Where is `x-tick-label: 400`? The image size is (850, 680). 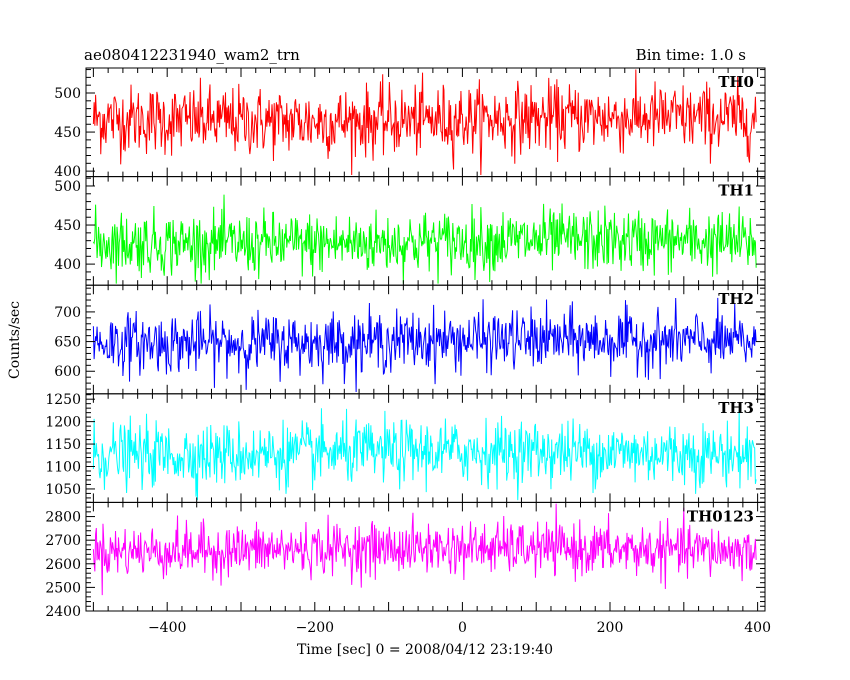
x-tick-label: 400 is located at coordinates (757, 628).